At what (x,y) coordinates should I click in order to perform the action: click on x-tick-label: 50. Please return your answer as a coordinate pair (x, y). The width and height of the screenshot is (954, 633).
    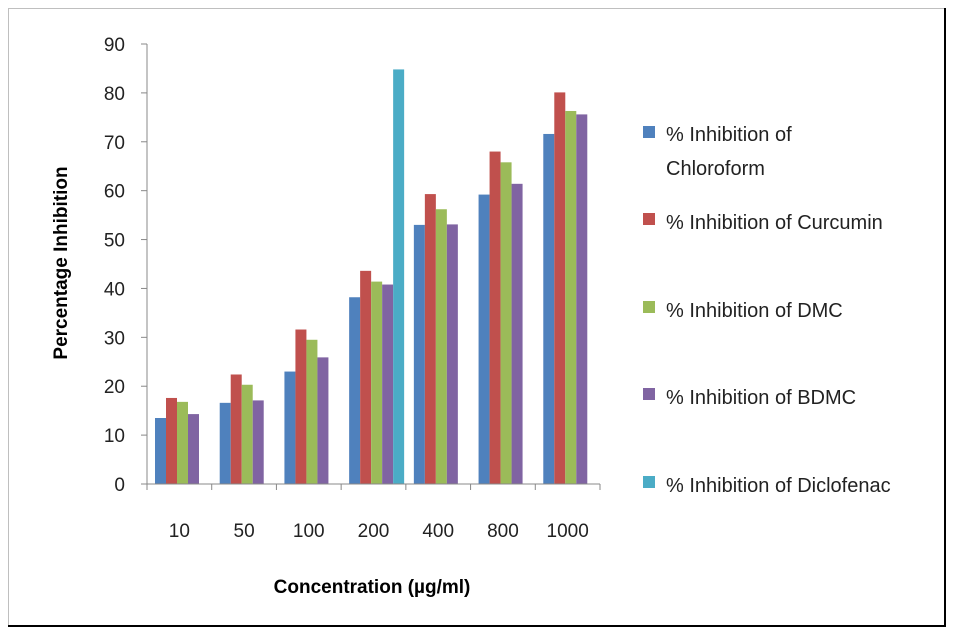
    Looking at the image, I should click on (244, 531).